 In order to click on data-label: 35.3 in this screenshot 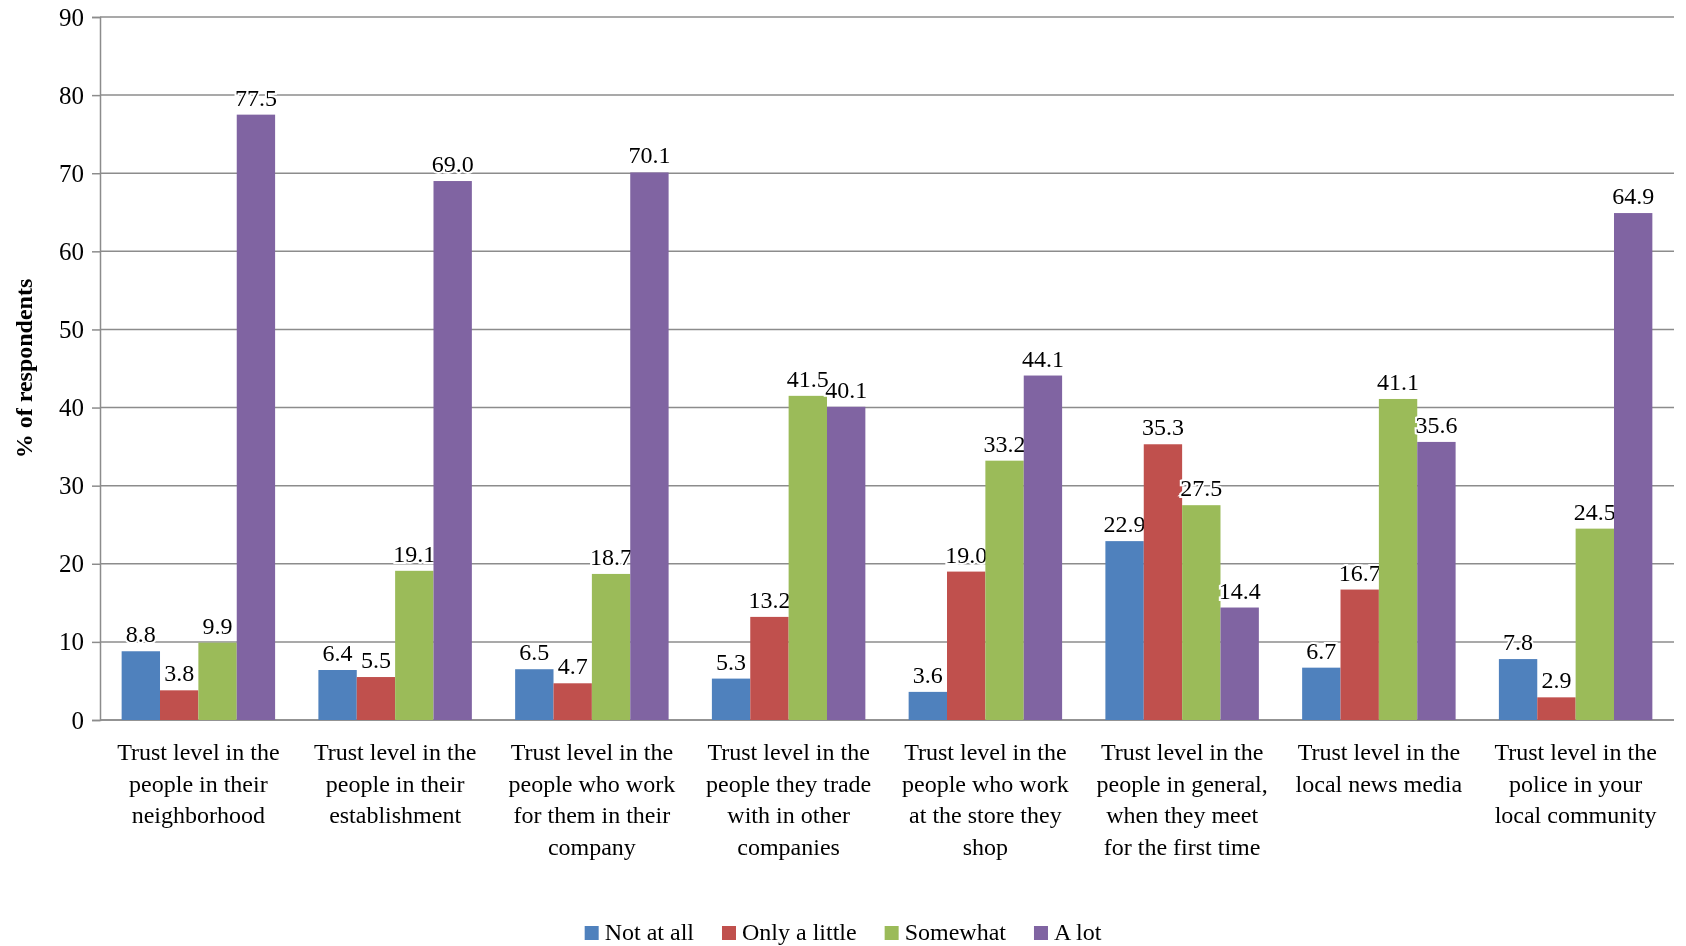, I will do `click(1162, 427)`.